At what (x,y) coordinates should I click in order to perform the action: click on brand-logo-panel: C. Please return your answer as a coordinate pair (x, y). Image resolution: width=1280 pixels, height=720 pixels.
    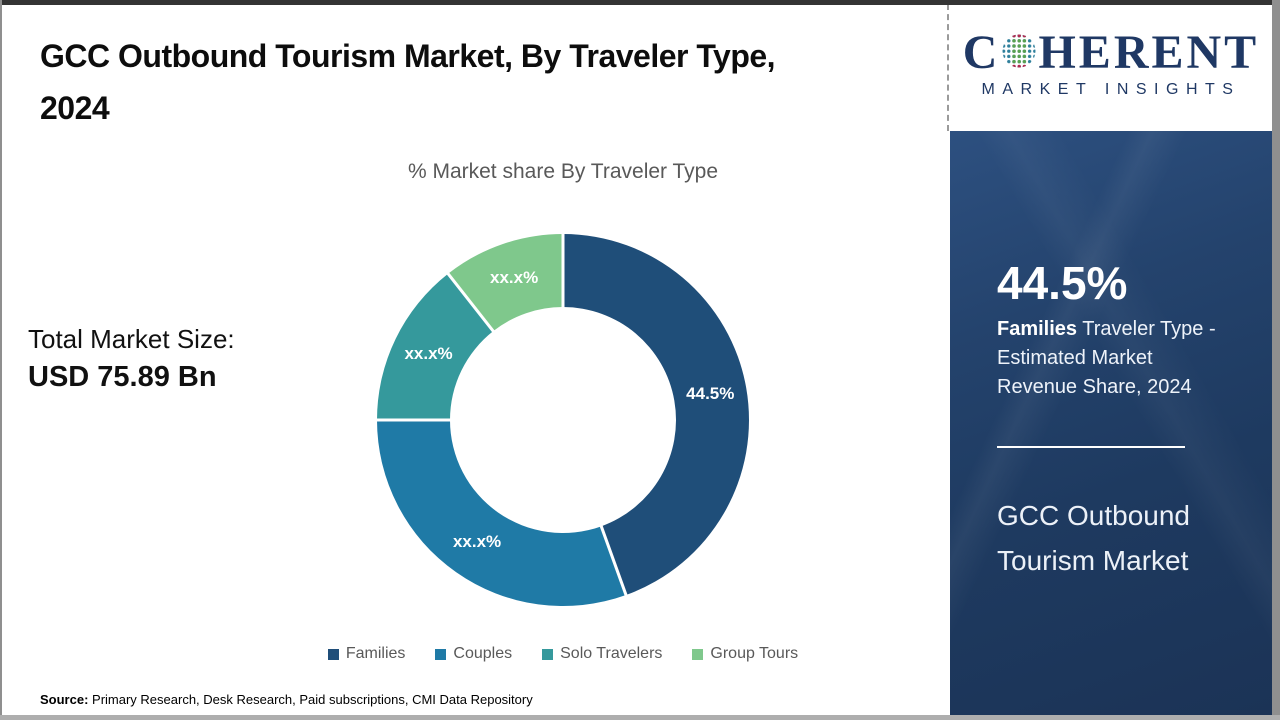
    Looking at the image, I should click on (1111, 67).